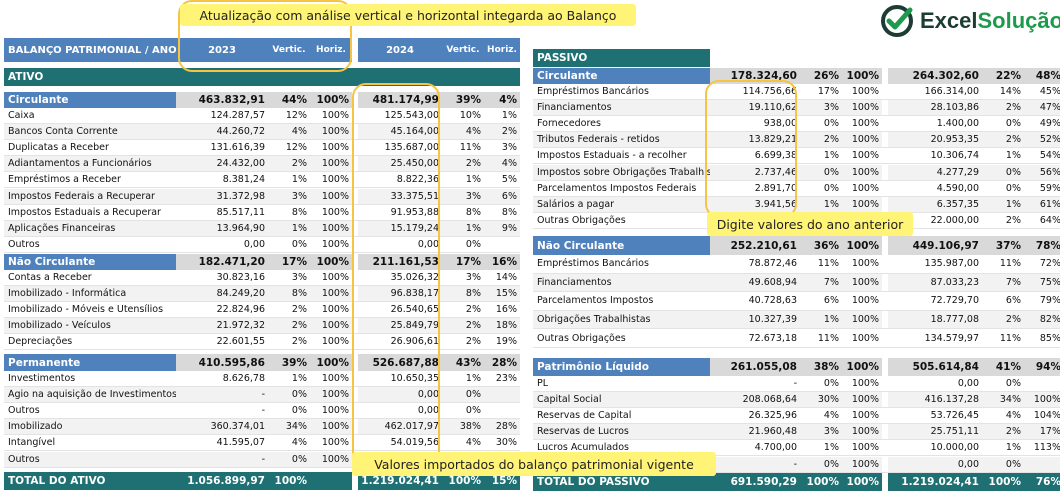 This screenshot has height=497, width=1060. Describe the element at coordinates (231, 262) in the screenshot. I see `section-value-prev: 182.471,20` at that location.